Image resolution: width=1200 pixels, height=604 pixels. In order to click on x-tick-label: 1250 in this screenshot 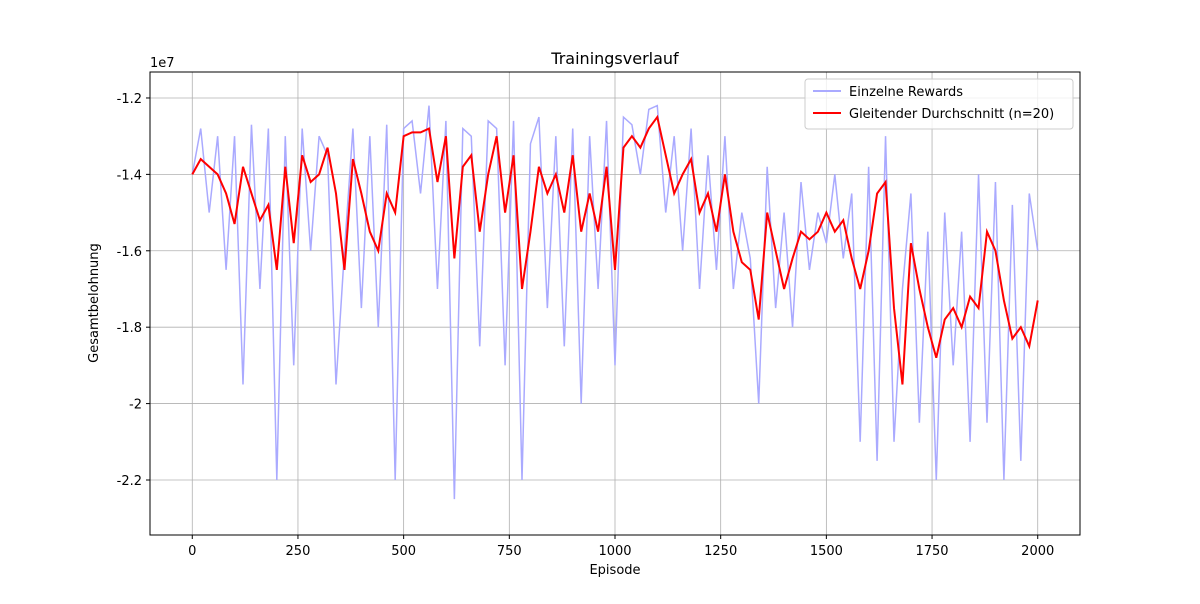, I will do `click(720, 551)`.